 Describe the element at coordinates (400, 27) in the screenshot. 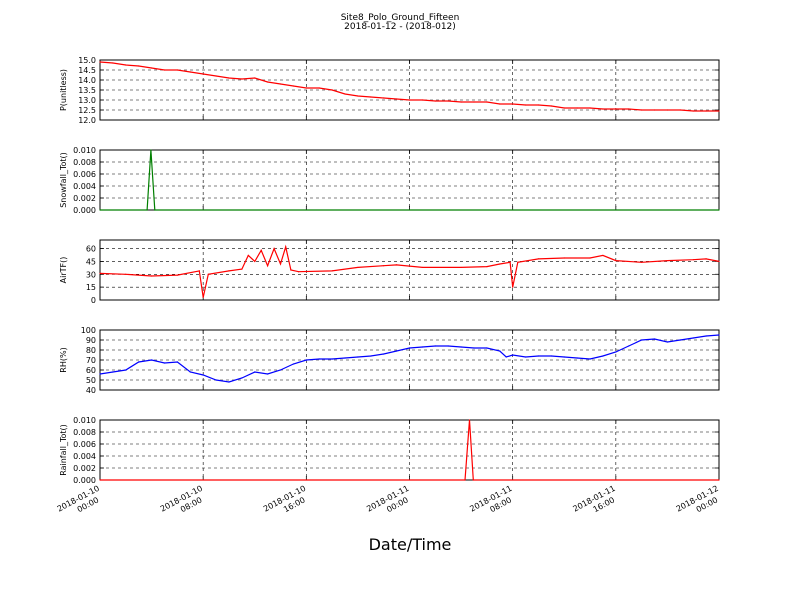

I see `chart-subtitle: 2018-01-12 - (2018-012)` at that location.